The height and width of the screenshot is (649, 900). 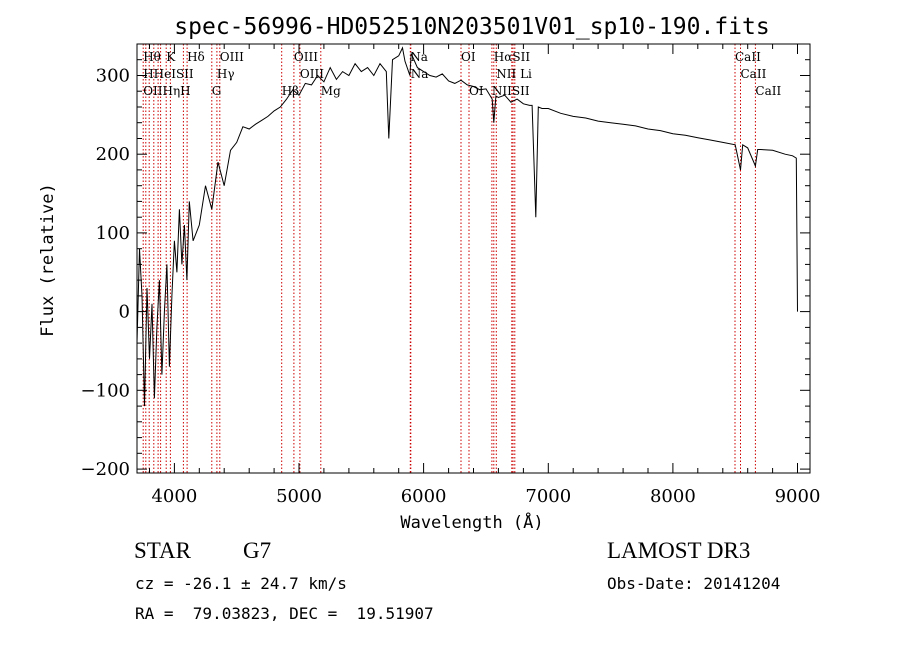 I want to click on marker-label: K, so click(x=171, y=57).